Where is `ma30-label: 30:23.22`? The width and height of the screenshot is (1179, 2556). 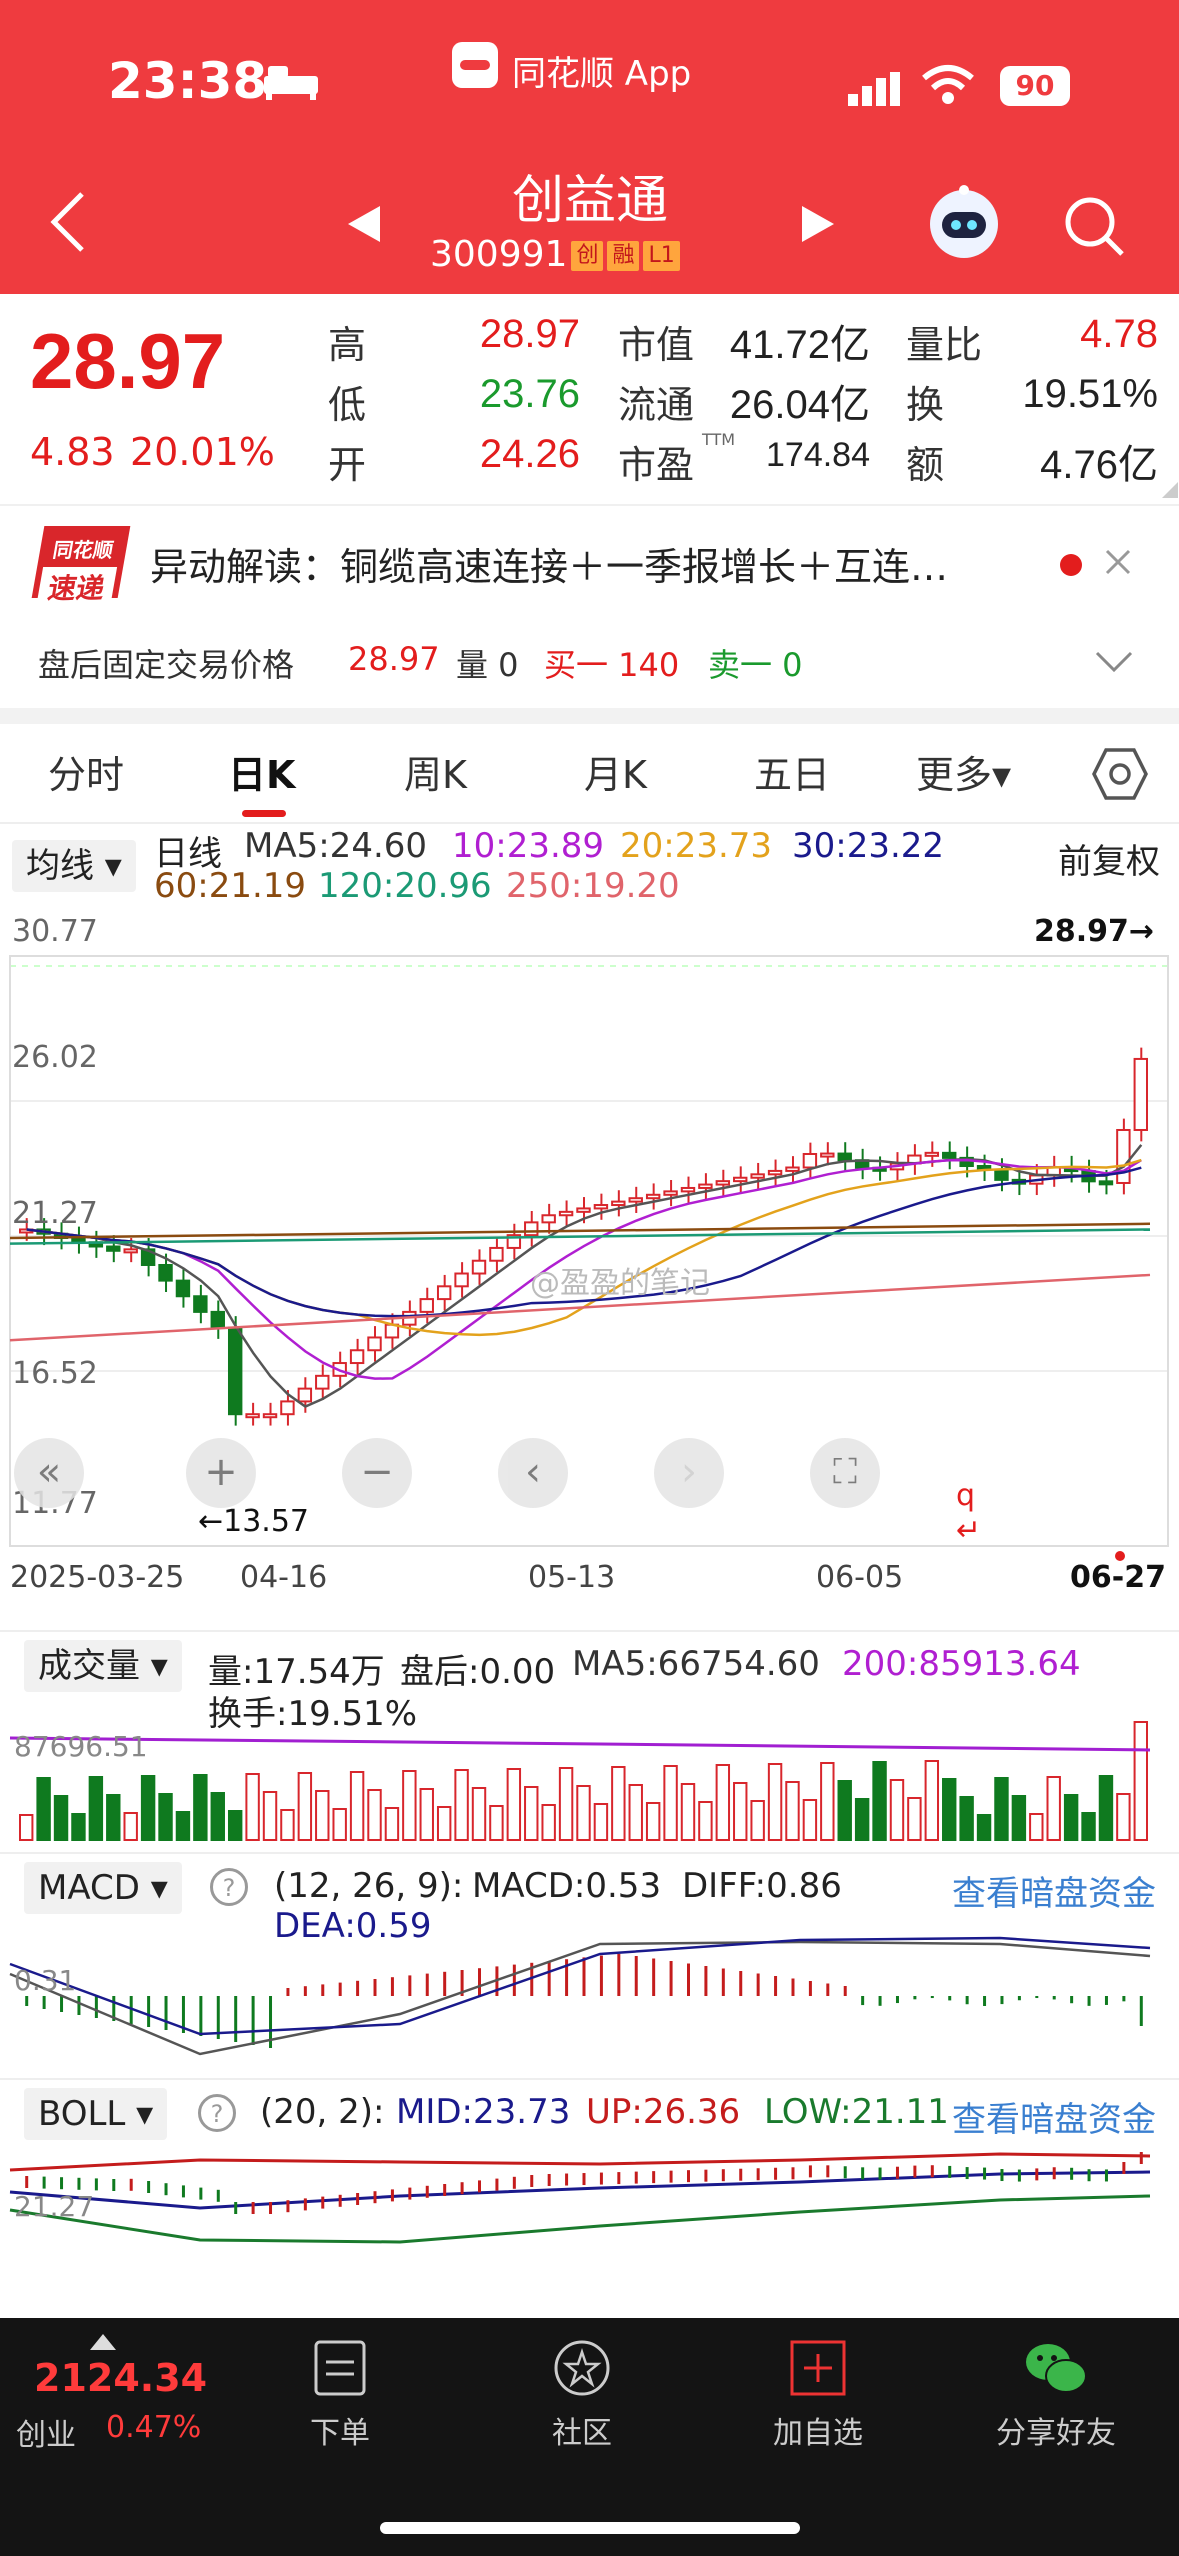
ma30-label: 30:23.22 is located at coordinates (868, 846).